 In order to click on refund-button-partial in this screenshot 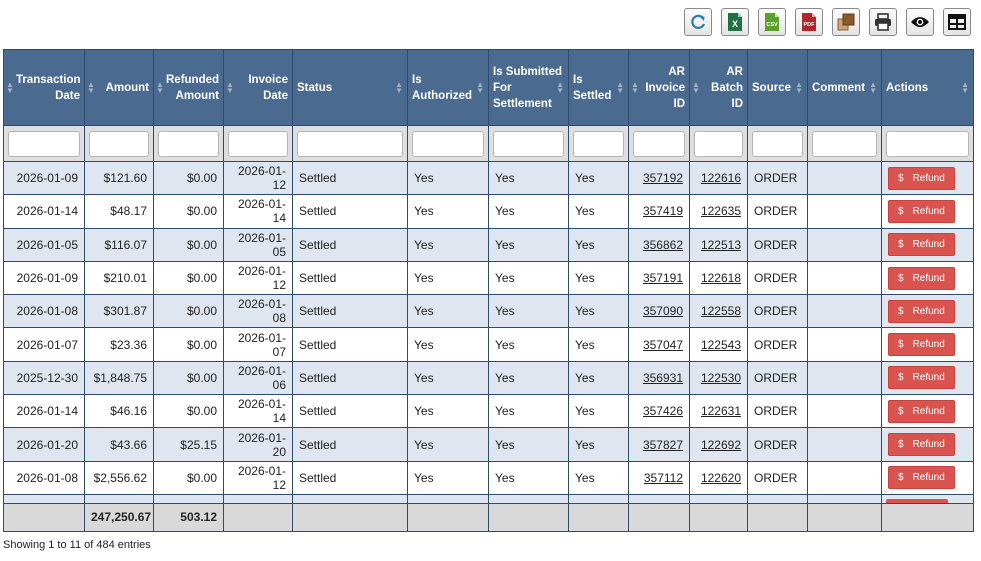, I will do `click(917, 500)`.